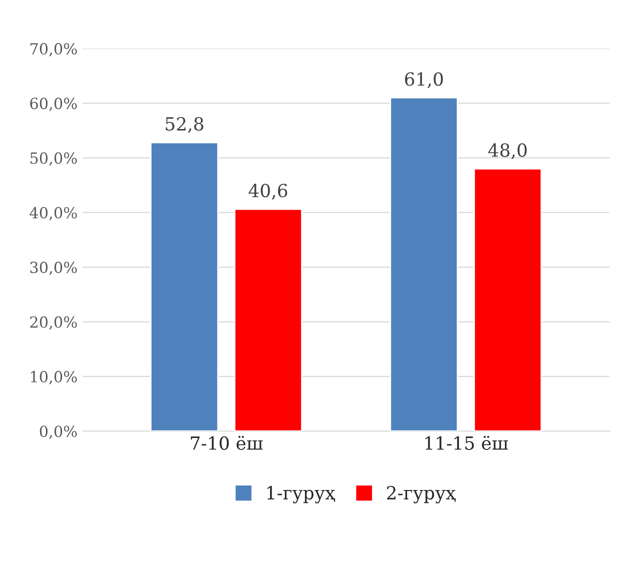  Describe the element at coordinates (466, 443) in the screenshot. I see `x-tick-label: 11-15 ёш` at that location.